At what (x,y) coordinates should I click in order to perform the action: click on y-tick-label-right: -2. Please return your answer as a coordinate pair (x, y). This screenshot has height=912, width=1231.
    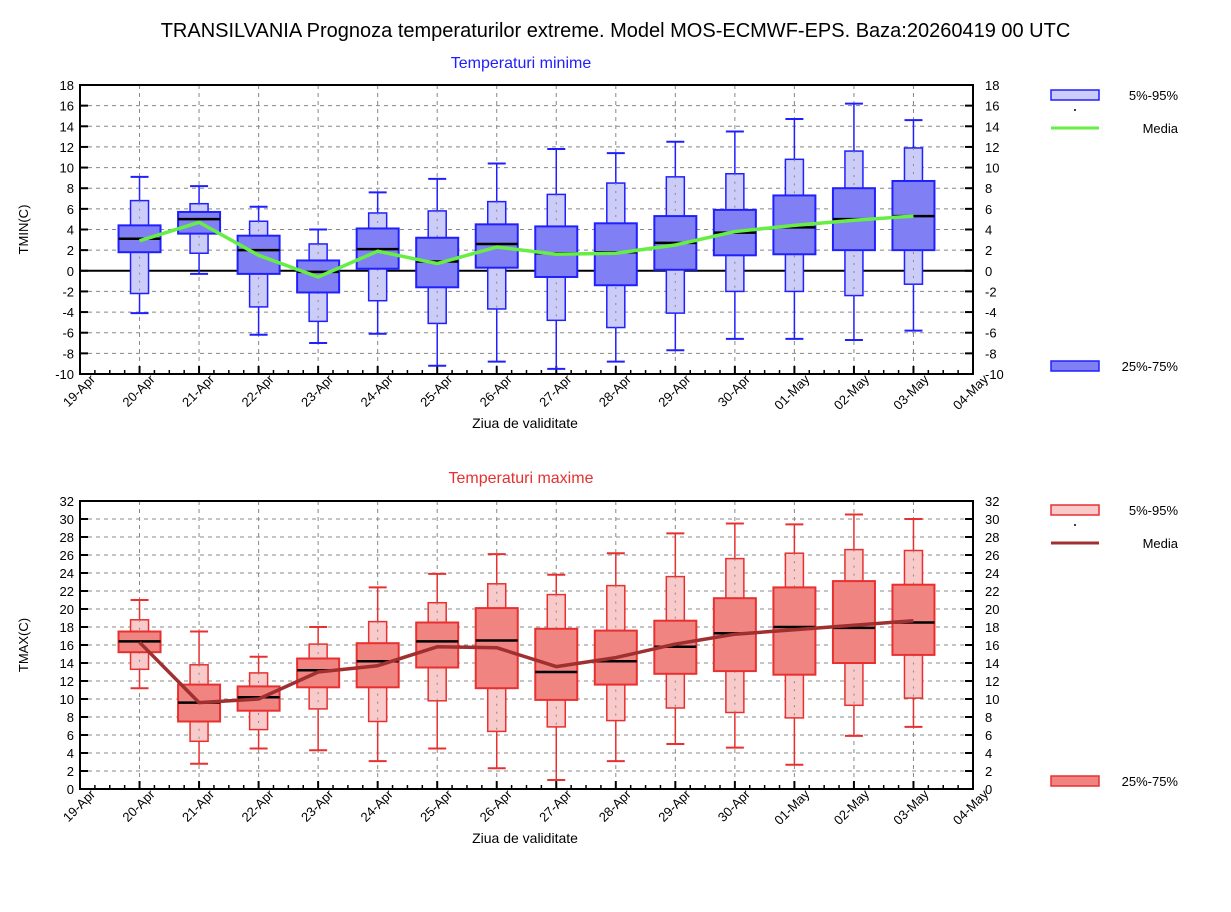
    Looking at the image, I should click on (991, 291).